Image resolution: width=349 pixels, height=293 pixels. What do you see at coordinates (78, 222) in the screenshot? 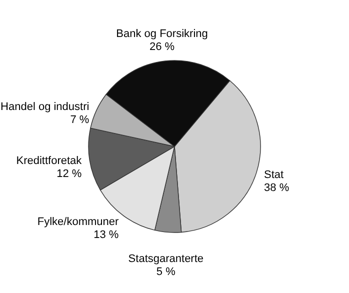
I see `slice-label: Fylke/kommuner` at bounding box center [78, 222].